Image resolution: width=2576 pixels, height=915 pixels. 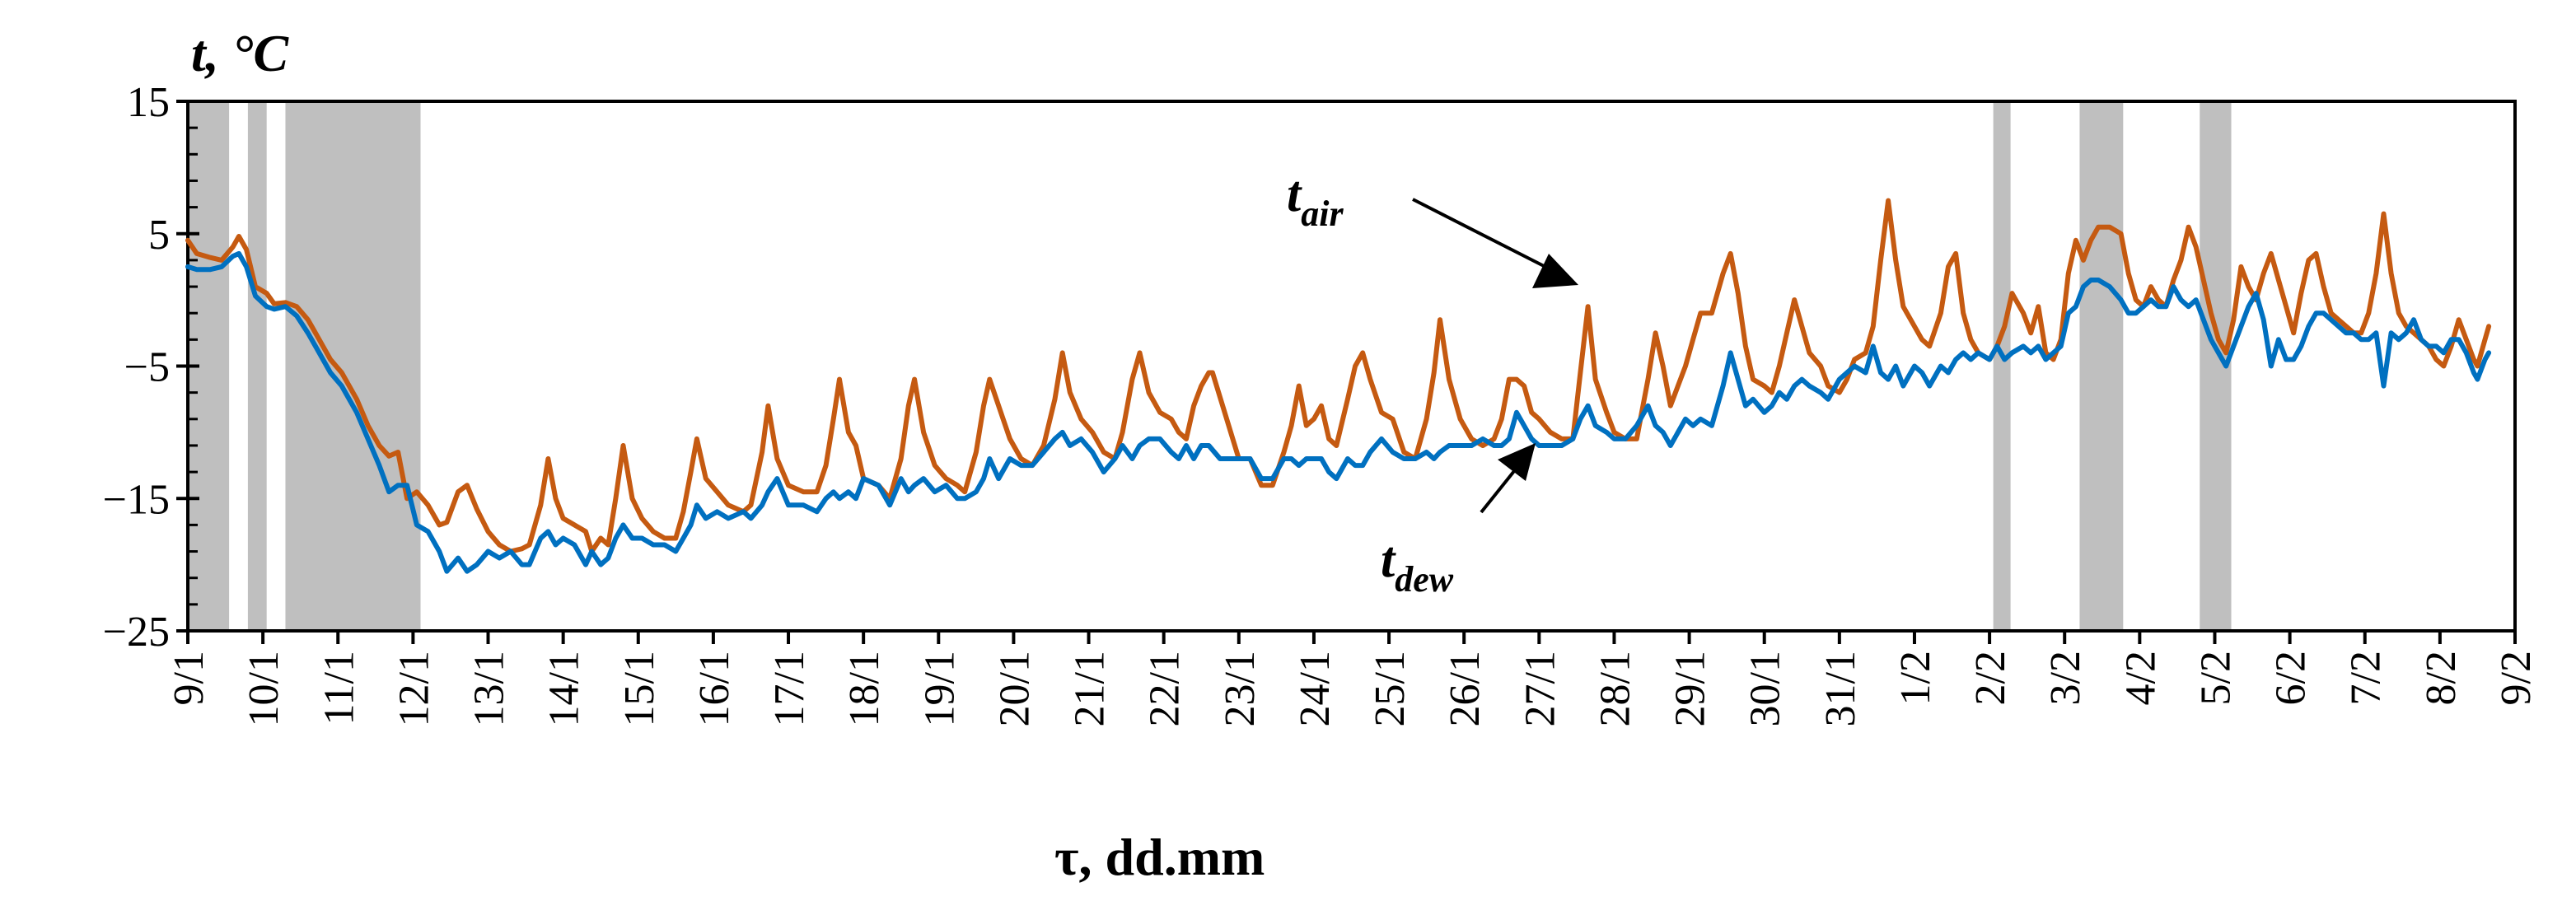 I want to click on t-air-arrowhead, so click(x=1555, y=271).